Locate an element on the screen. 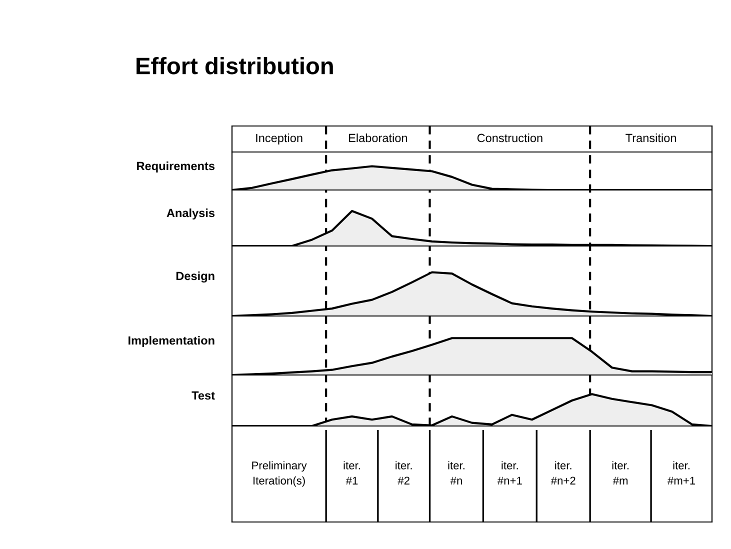 The image size is (731, 549). y-axis-title: Design is located at coordinates (195, 277).